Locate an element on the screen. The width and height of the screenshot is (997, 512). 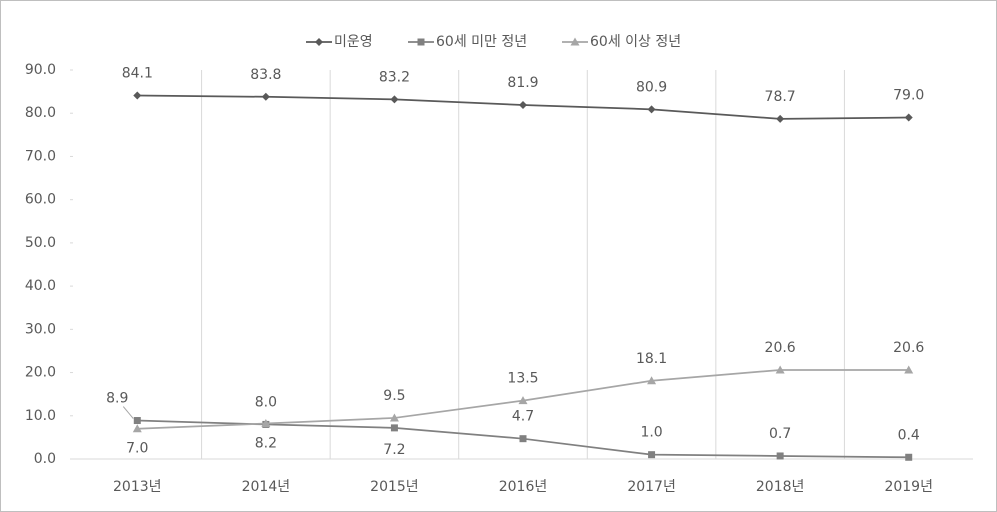
data-label: 8.2 is located at coordinates (266, 444).